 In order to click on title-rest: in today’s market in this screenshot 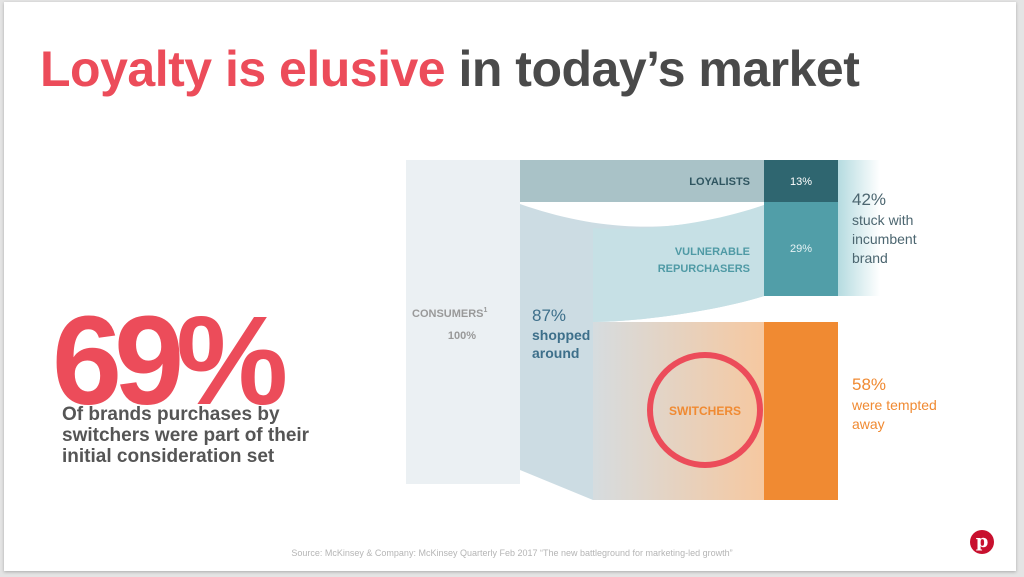, I will do `click(652, 69)`.